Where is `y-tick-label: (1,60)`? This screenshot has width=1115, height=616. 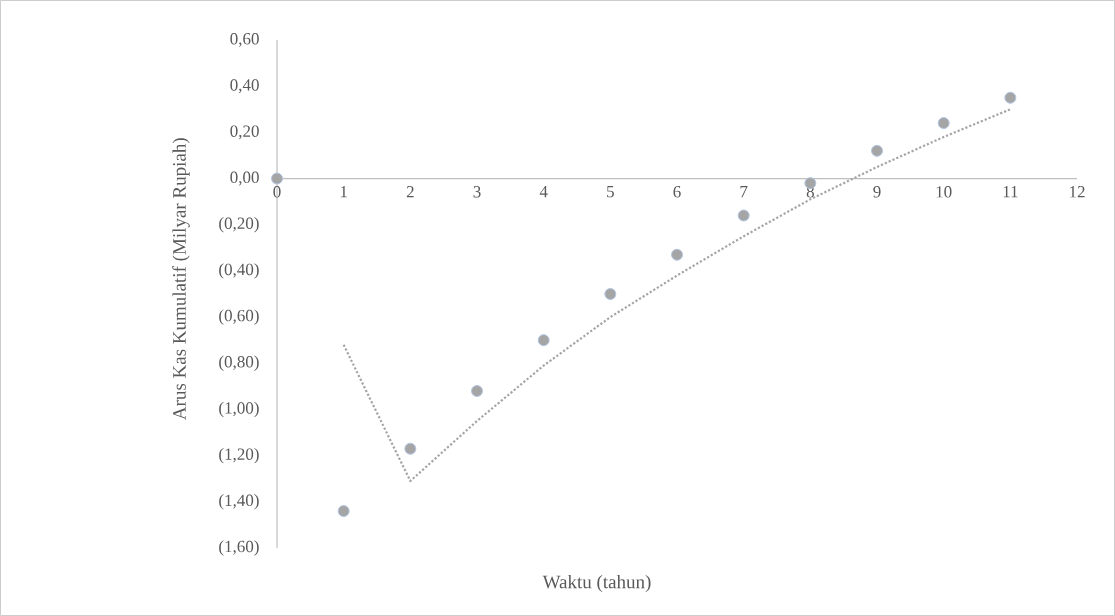 y-tick-label: (1,60) is located at coordinates (239, 548).